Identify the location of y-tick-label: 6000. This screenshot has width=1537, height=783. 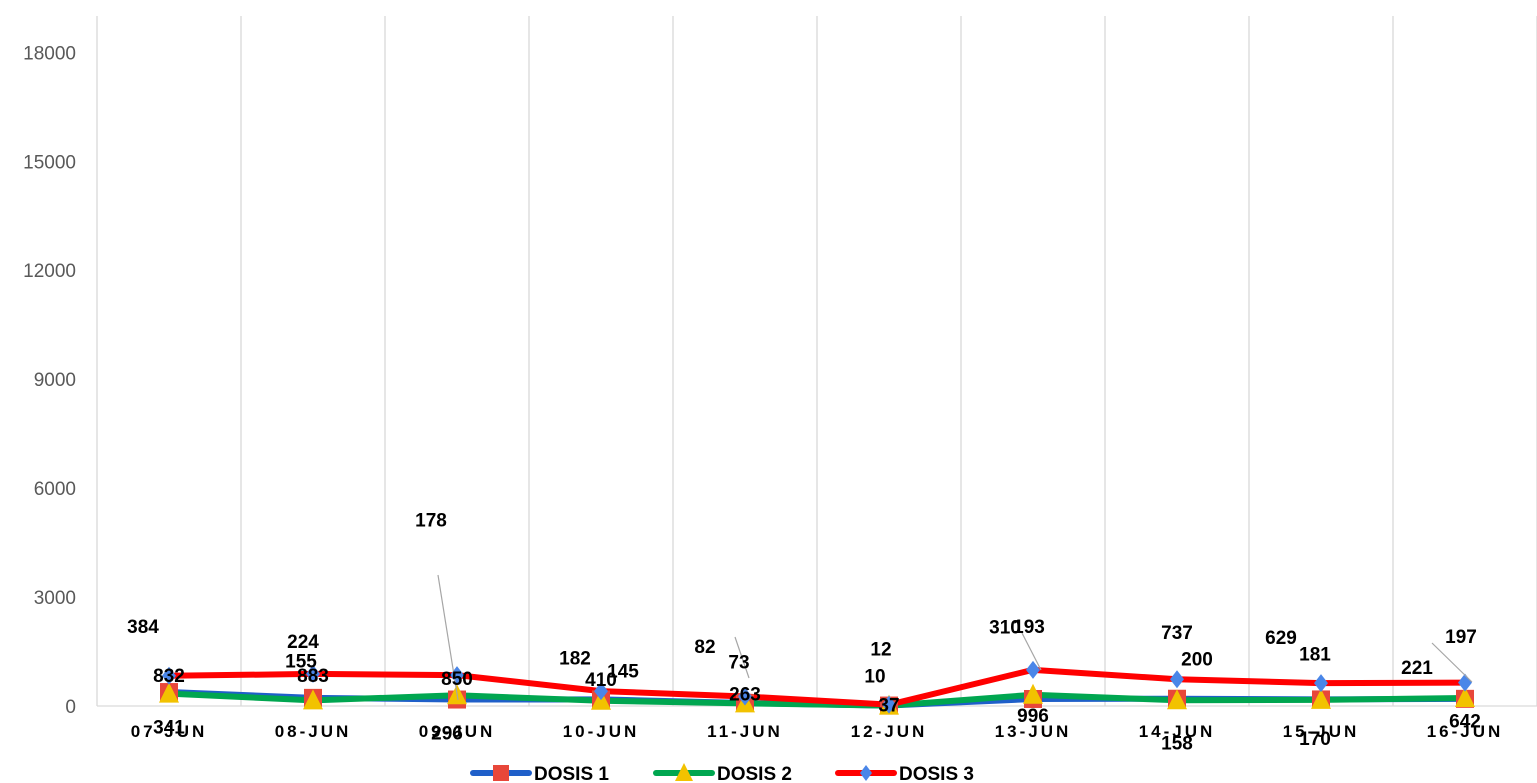
(55, 489).